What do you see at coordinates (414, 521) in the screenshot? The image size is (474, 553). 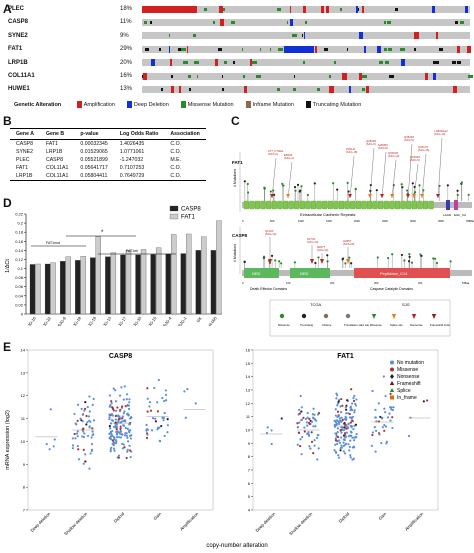 I see `e-xtick-label: Amplification` at bounding box center [414, 521].